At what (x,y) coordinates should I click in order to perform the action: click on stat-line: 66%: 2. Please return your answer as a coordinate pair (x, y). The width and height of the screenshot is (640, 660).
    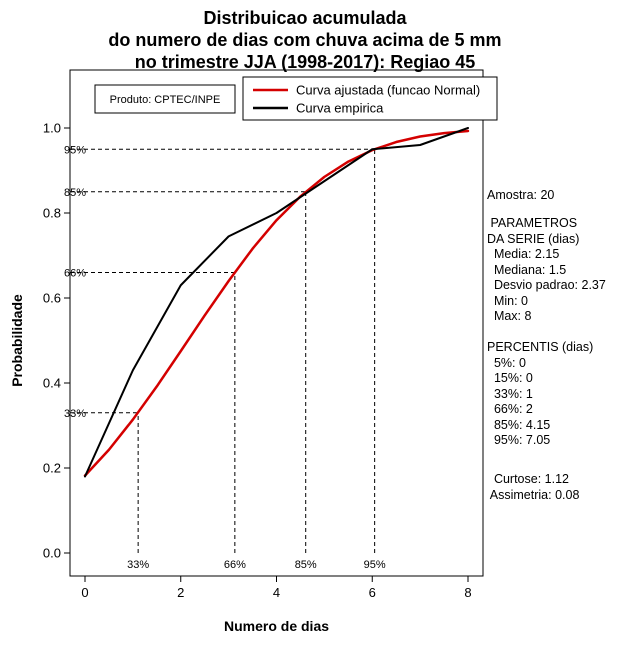
    Looking at the image, I should click on (510, 409).